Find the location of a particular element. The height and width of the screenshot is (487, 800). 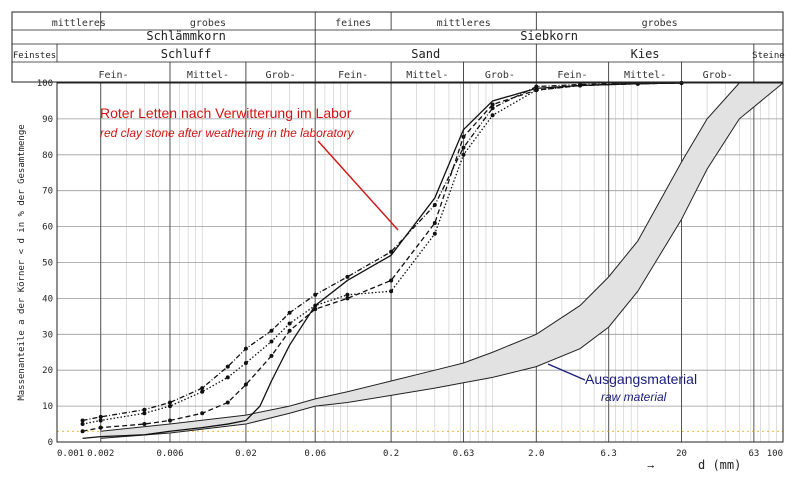

header-cell-label: Schluff is located at coordinates (186, 54).